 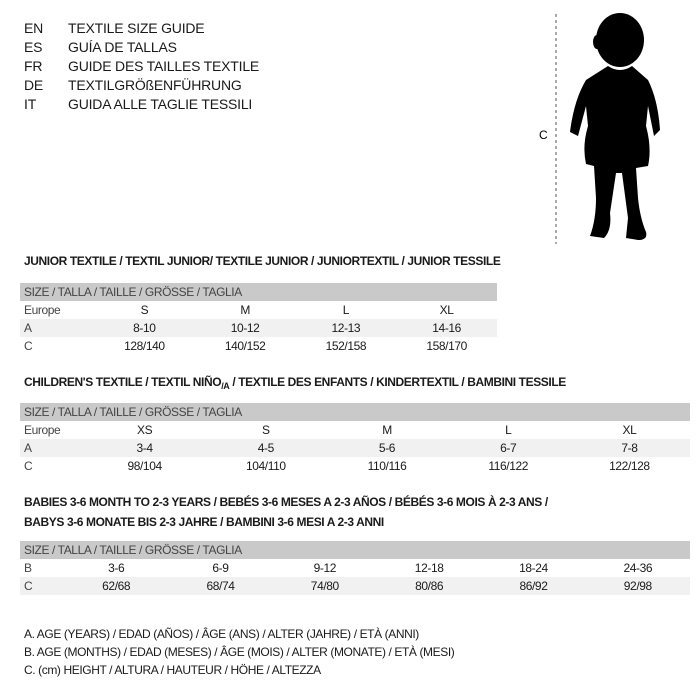 I want to click on table-cell: 158/170, so click(x=446, y=346).